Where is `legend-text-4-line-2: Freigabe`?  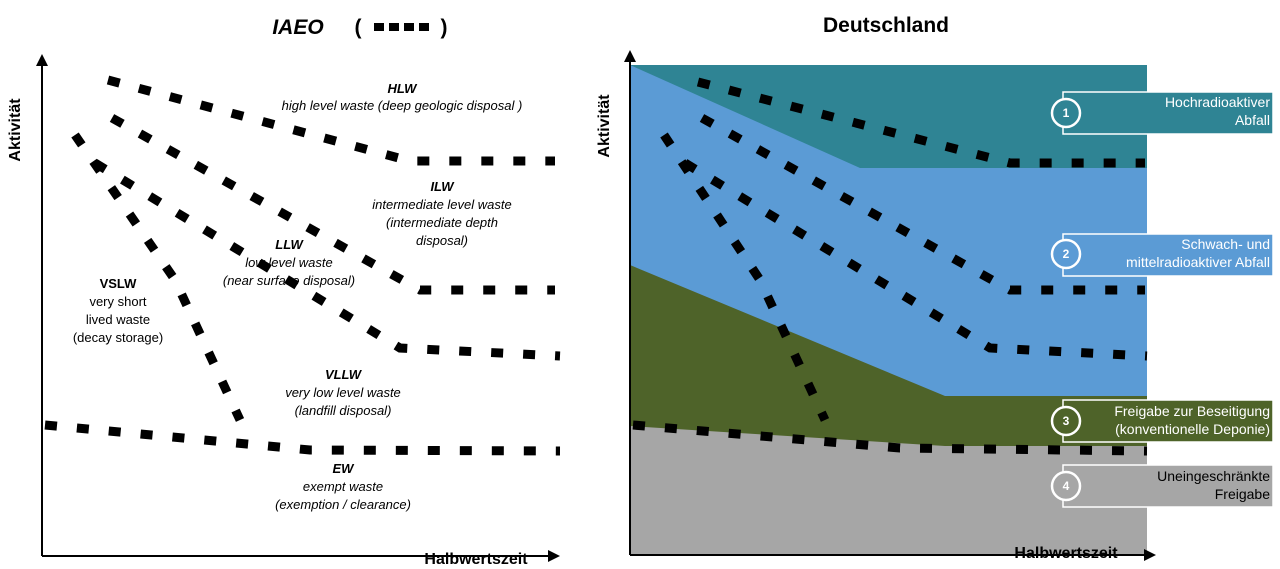 legend-text-4-line-2: Freigabe is located at coordinates (1242, 494).